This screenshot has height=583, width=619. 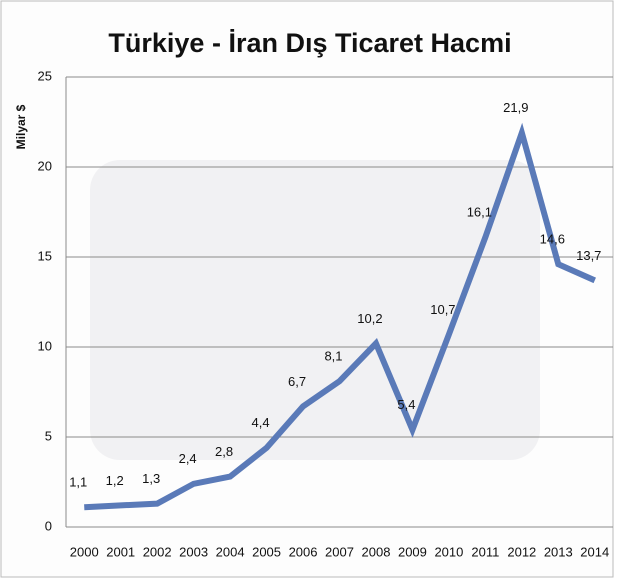 I want to click on y-tick-label: 10, so click(x=45, y=345).